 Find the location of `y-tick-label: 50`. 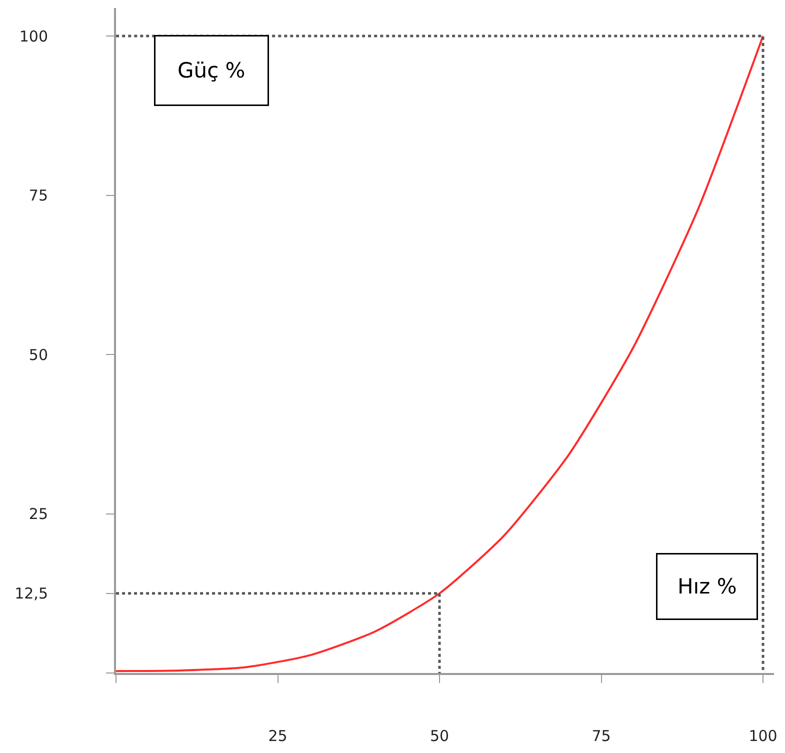

y-tick-label: 50 is located at coordinates (38, 355).